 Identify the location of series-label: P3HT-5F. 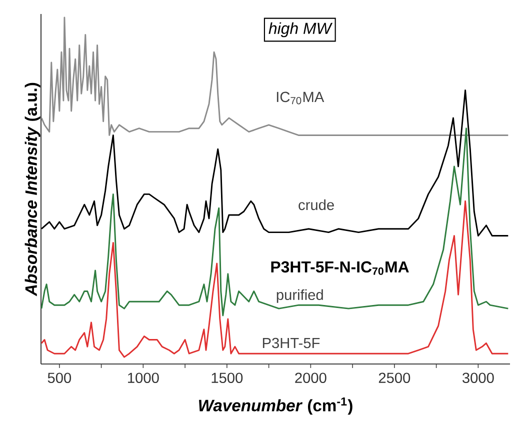
(291, 343).